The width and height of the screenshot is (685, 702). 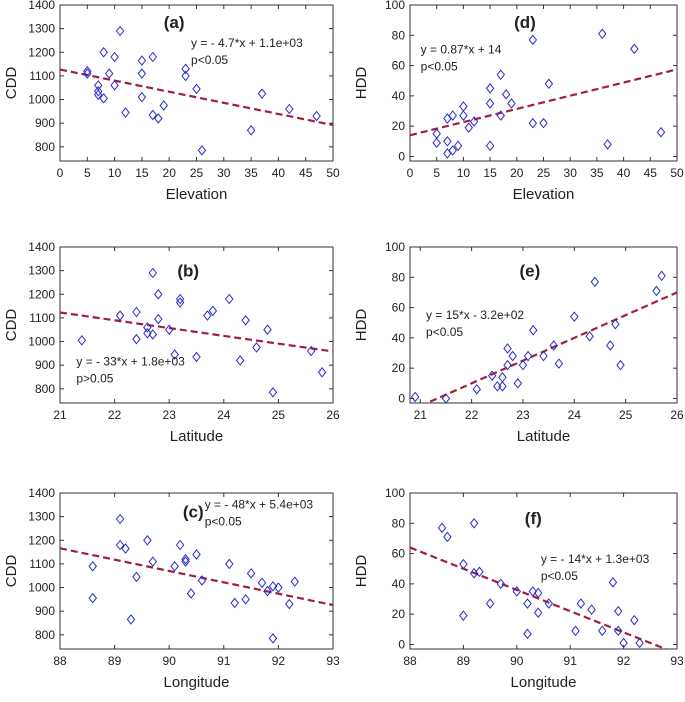 What do you see at coordinates (395, 247) in the screenshot?
I see `y-tick-label: 100` at bounding box center [395, 247].